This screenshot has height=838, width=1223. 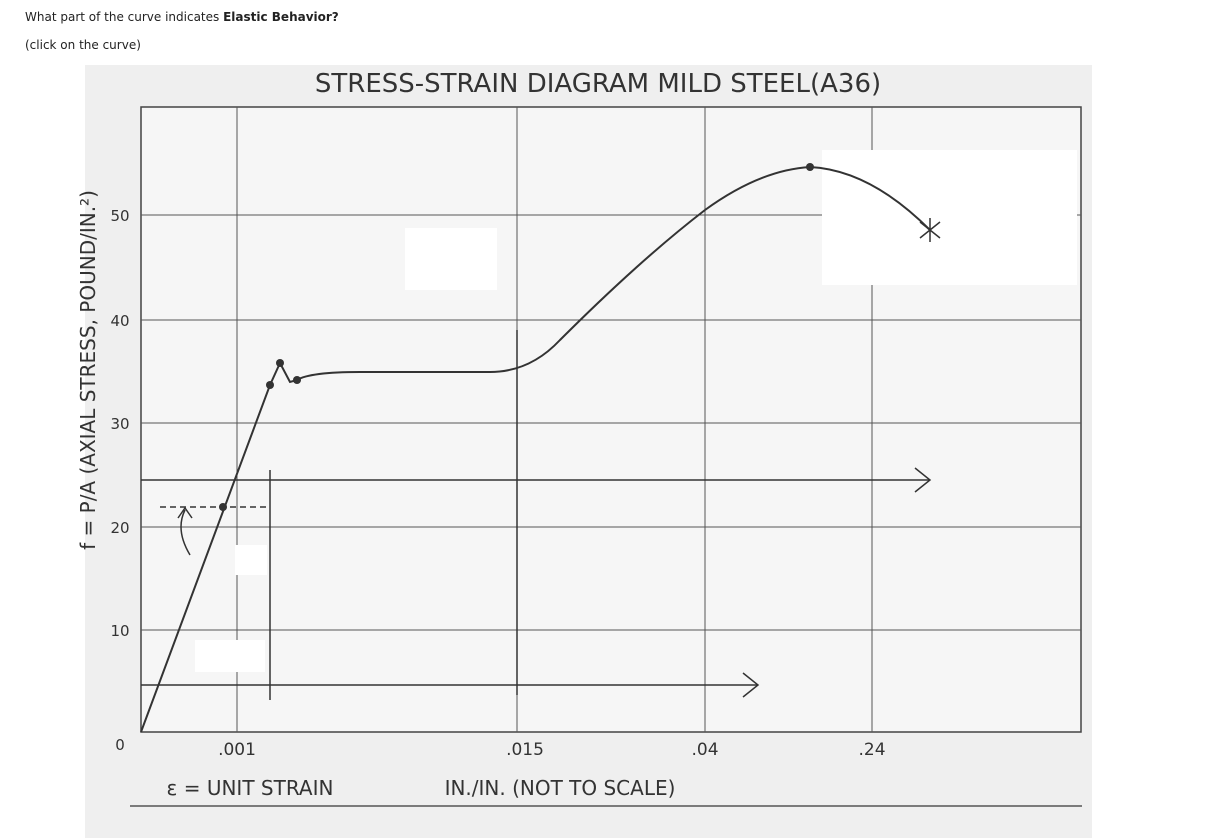 What do you see at coordinates (598, 84) in the screenshot?
I see `diagram-title: STRESS-STRAIN DIAGRAM MILD STEEL(A36)` at bounding box center [598, 84].